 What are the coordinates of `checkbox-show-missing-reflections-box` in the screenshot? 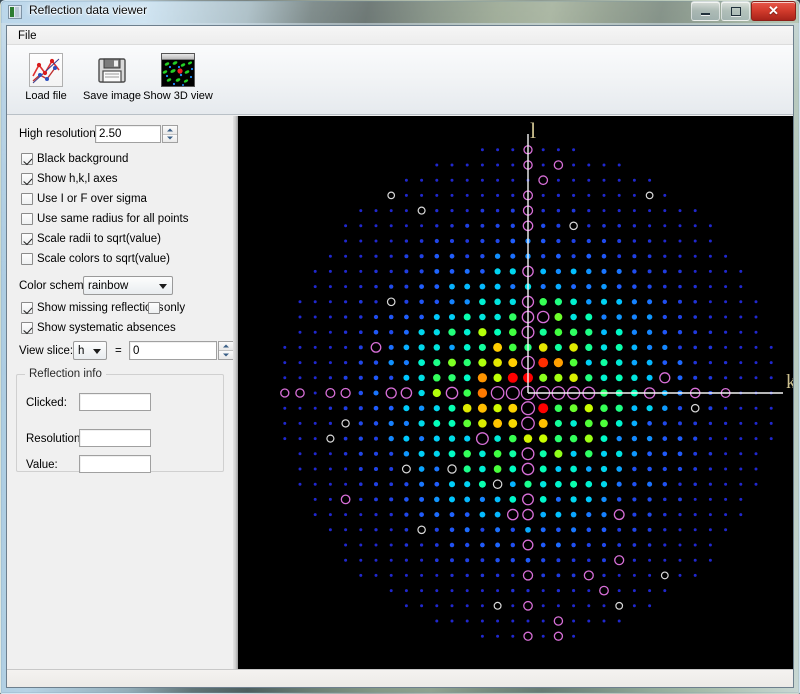 It's located at (27, 308).